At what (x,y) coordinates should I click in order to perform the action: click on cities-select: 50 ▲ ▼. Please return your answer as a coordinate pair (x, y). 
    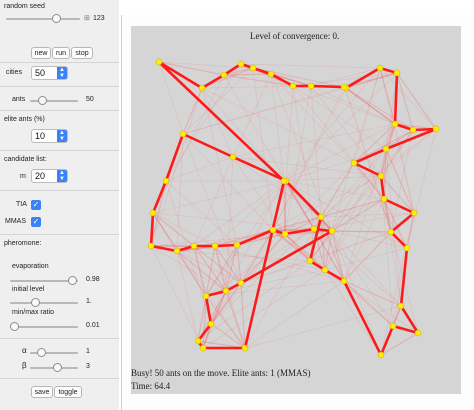
    Looking at the image, I should click on (49, 73).